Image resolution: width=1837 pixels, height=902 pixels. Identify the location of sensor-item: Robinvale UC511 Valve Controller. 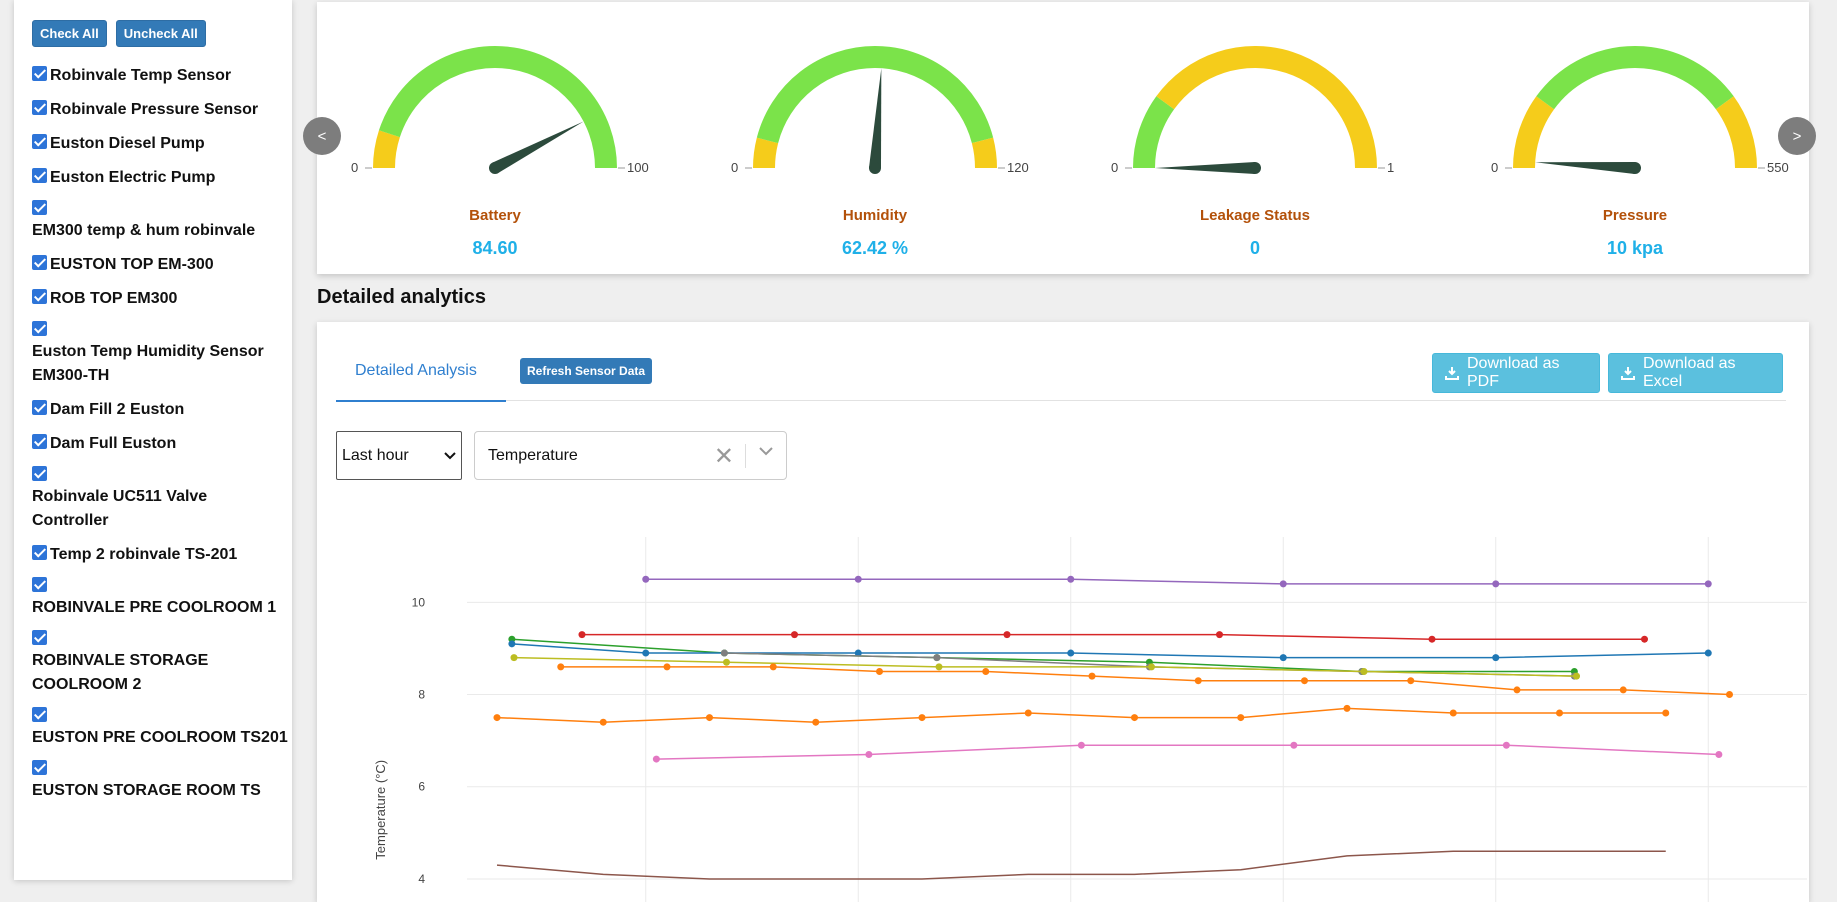
(160, 499).